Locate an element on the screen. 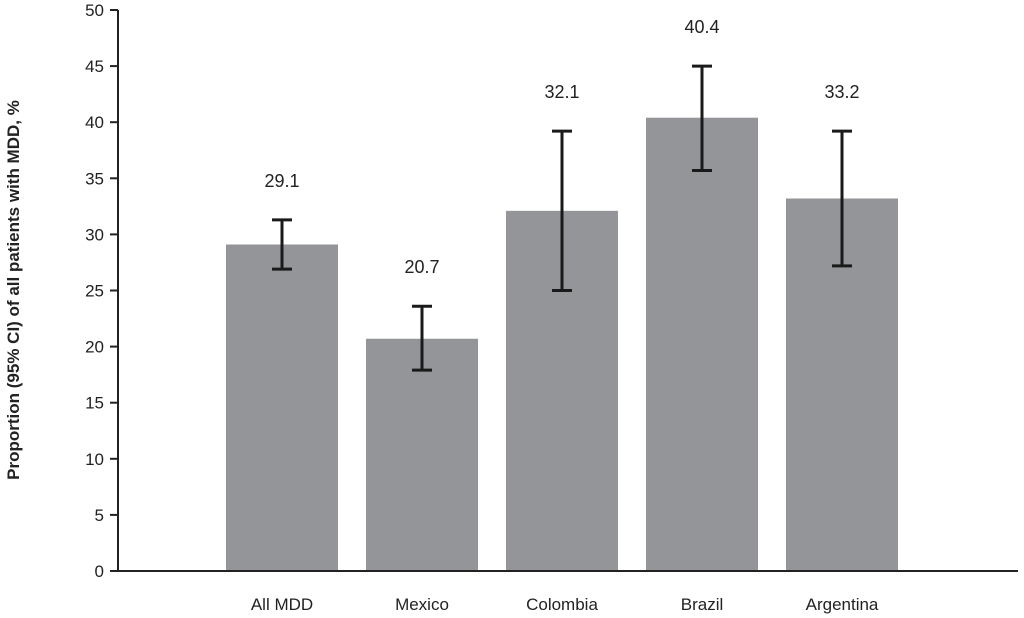  y-tick-label: 45 is located at coordinates (94, 66).